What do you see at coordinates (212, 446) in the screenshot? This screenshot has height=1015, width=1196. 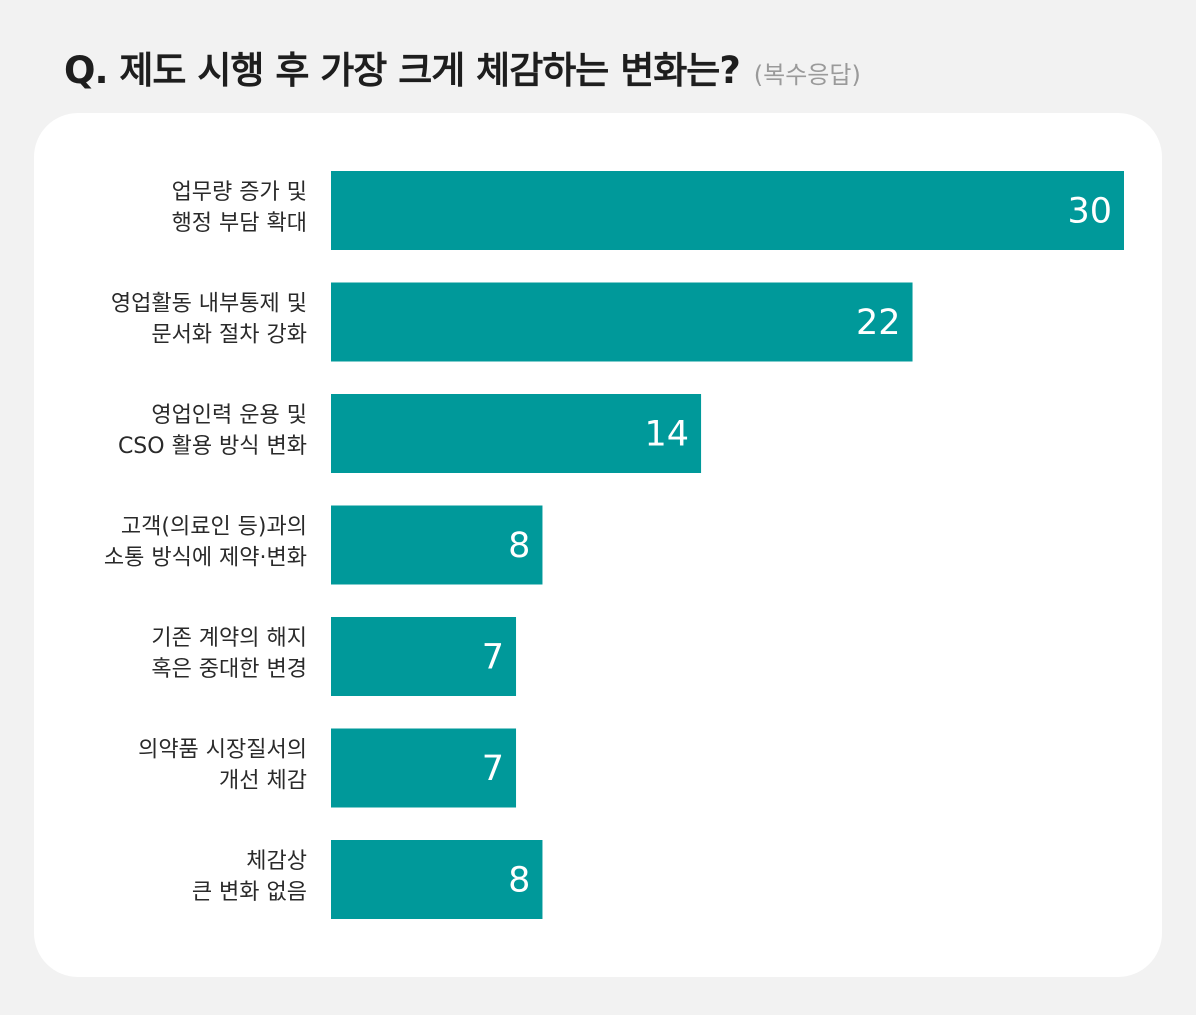 I see `category-label: CSO 활용 방식 변화` at bounding box center [212, 446].